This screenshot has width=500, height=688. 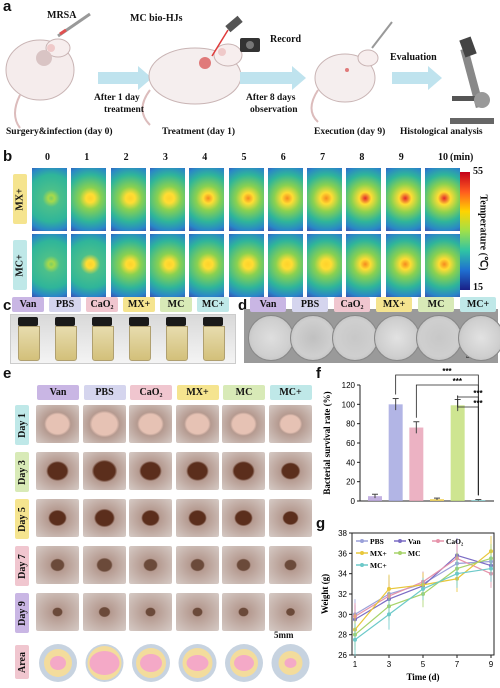 I want to click on arrow-icon, so click(x=125, y=78).